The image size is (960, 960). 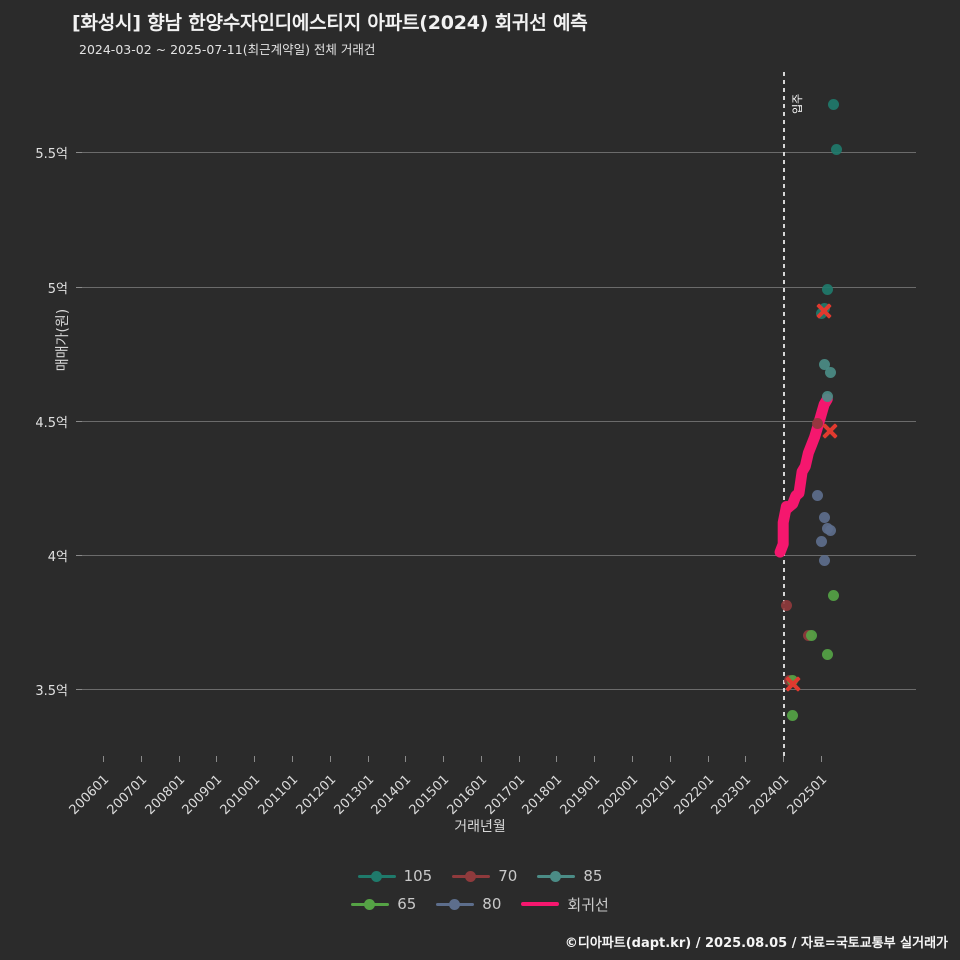 I want to click on legend-item-85: 85, so click(x=569, y=876).